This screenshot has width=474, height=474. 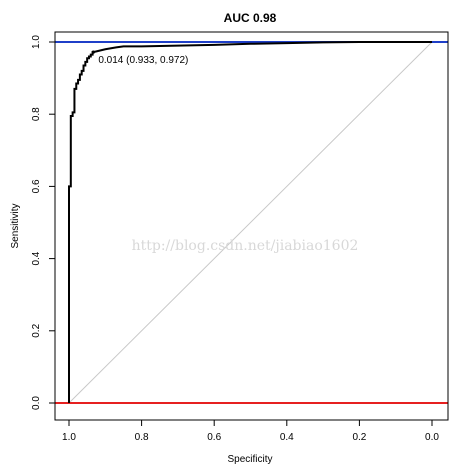 I want to click on chart-title: AUC 0.98, so click(x=250, y=18).